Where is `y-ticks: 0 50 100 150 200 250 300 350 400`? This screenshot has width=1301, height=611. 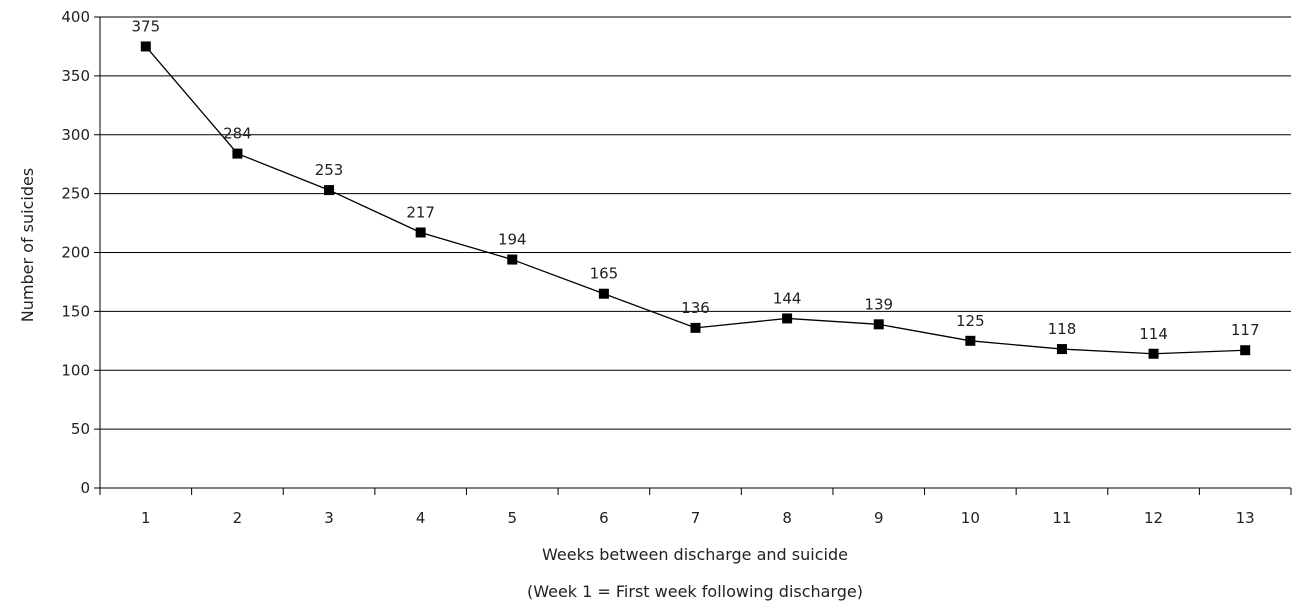 y-ticks: 0 50 100 150 200 250 300 350 400 is located at coordinates (80, 252).